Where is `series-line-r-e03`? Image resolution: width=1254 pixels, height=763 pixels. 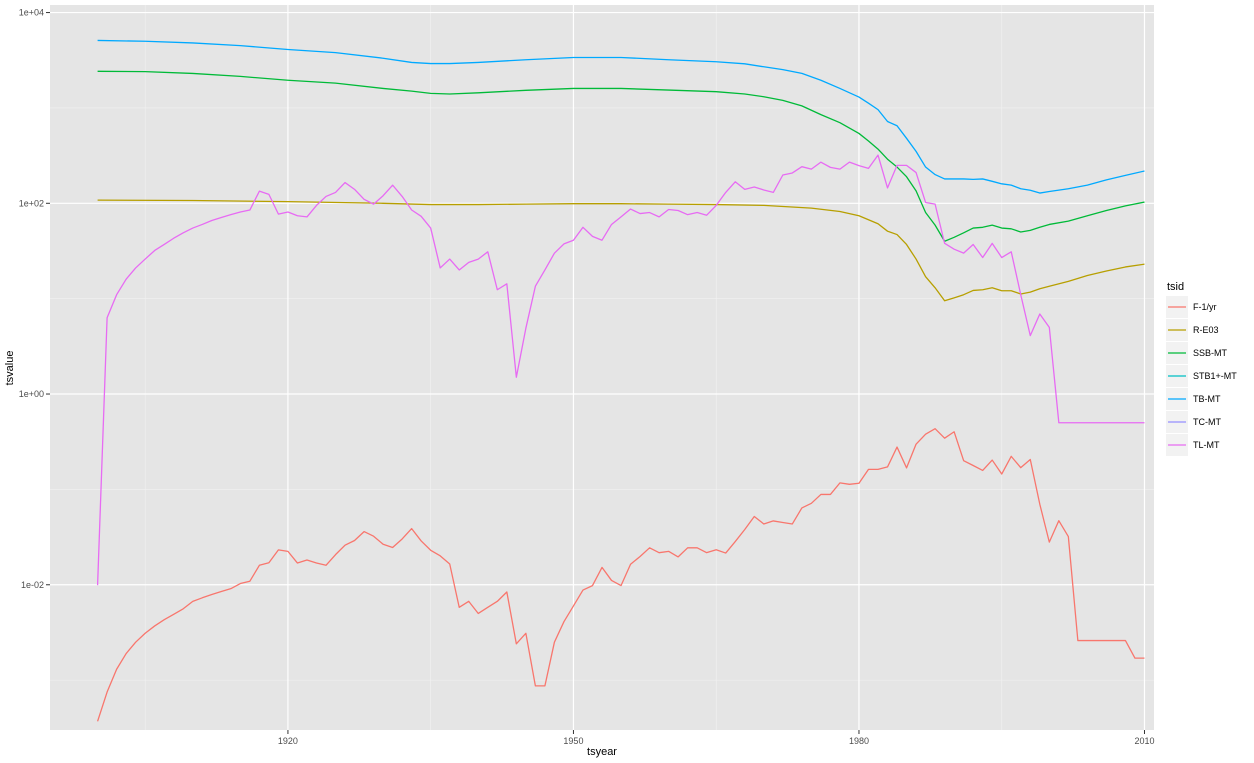 series-line-r-e03 is located at coordinates (621, 250).